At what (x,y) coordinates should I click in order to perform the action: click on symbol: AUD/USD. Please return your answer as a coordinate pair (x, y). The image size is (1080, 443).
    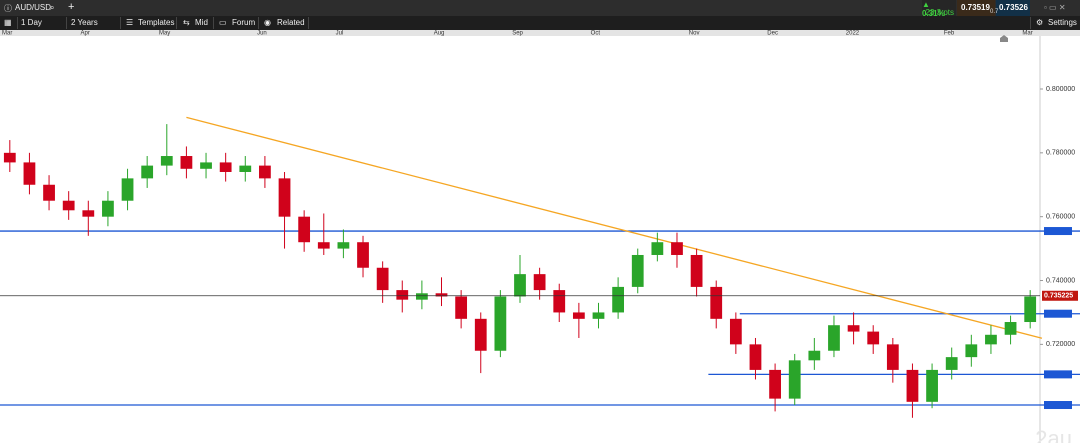
    Looking at the image, I should click on (33, 7).